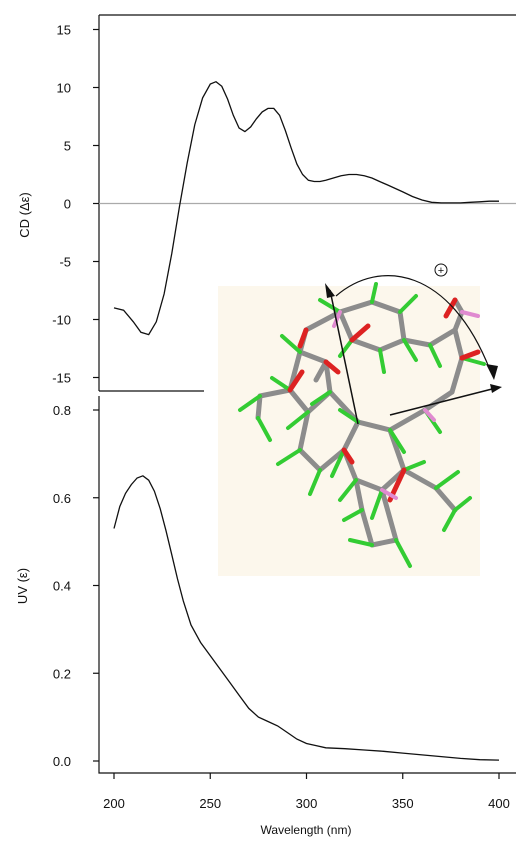 The image size is (516, 842). I want to click on rotation-arc-arrowhead, so click(492, 372).